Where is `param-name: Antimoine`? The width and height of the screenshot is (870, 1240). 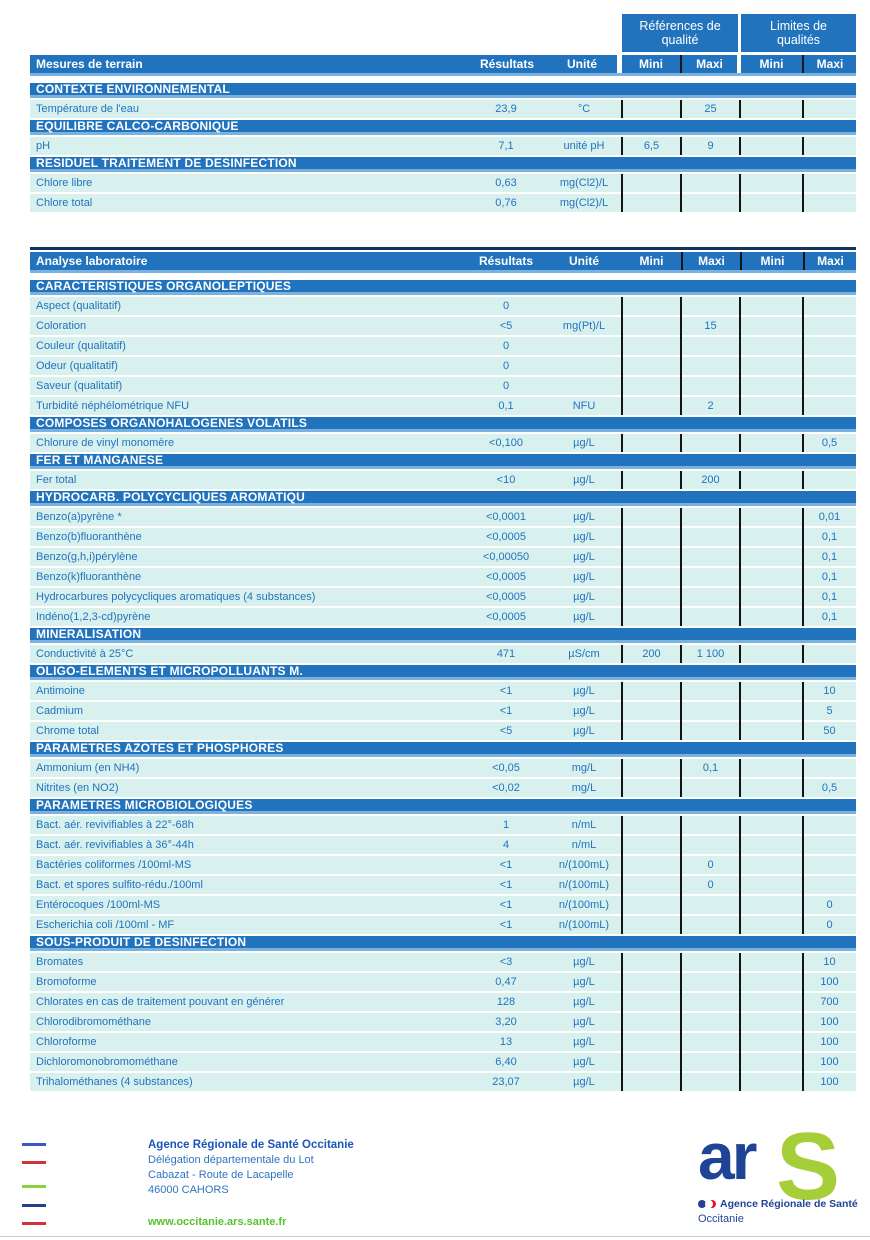 param-name: Antimoine is located at coordinates (60, 691).